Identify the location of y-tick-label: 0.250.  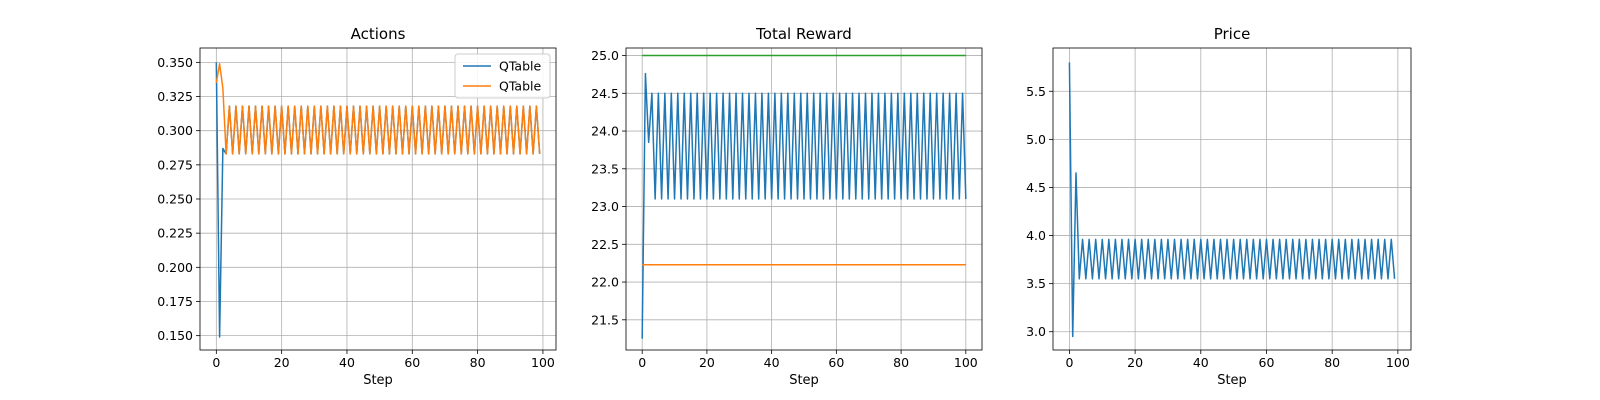
(175, 199).